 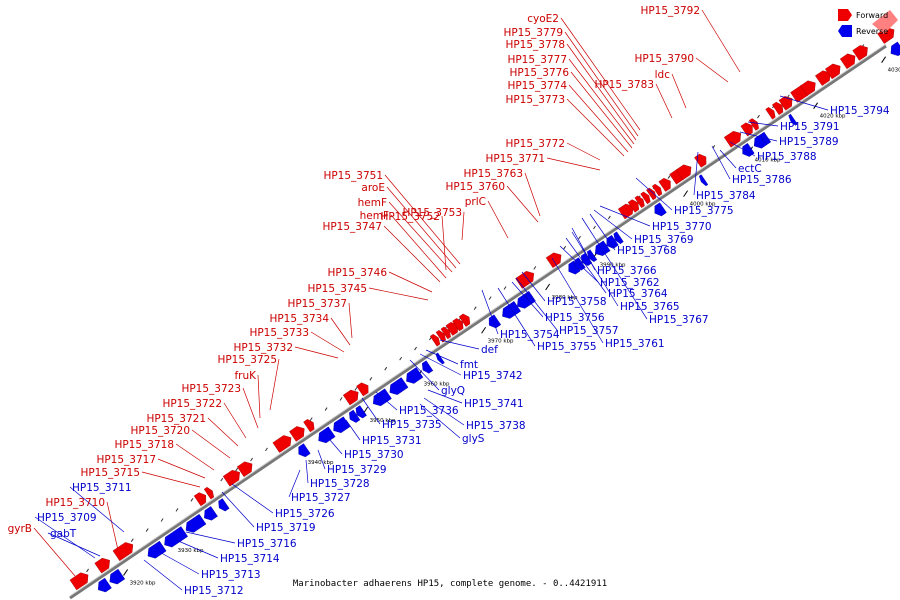 What do you see at coordinates (317, 304) in the screenshot?
I see `forward-gene-label: HP15_3737` at bounding box center [317, 304].